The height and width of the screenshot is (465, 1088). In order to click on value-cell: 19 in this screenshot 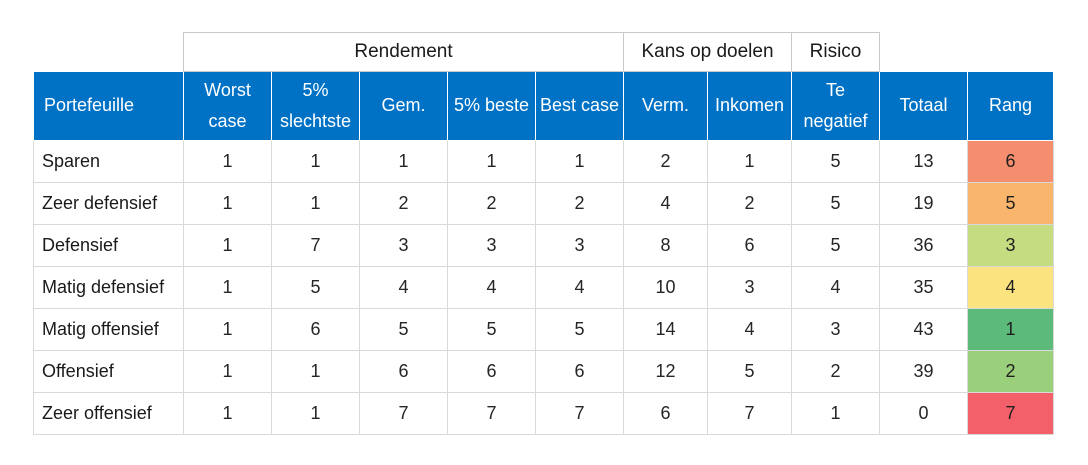, I will do `click(924, 203)`.